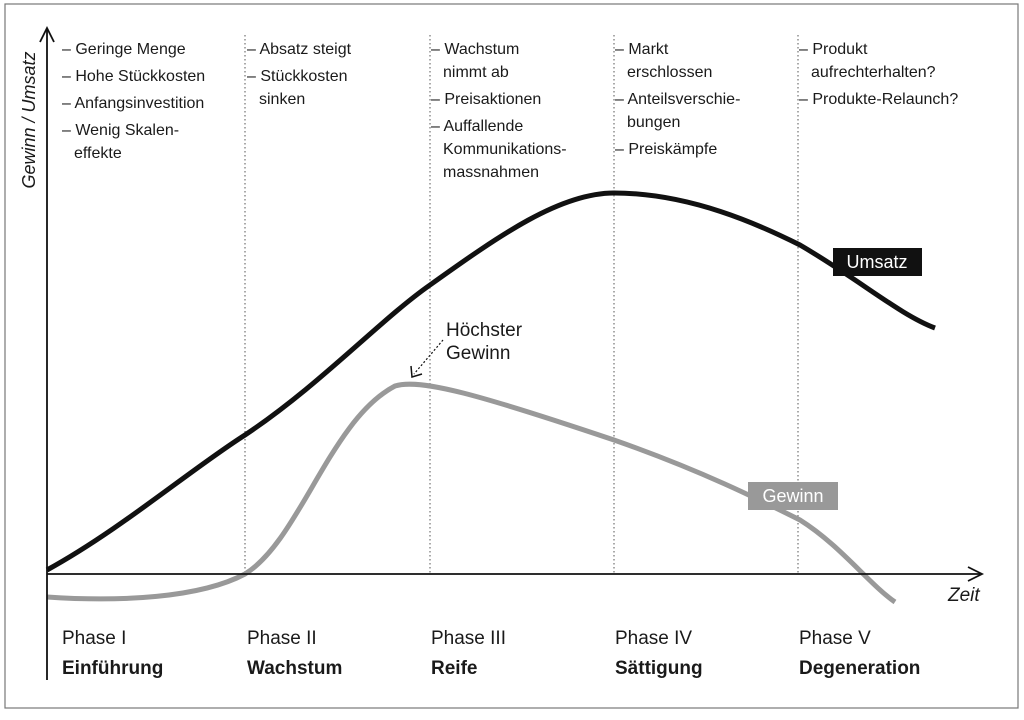  I want to click on phase-item: – Produkte-Relaunch?, so click(878, 99).